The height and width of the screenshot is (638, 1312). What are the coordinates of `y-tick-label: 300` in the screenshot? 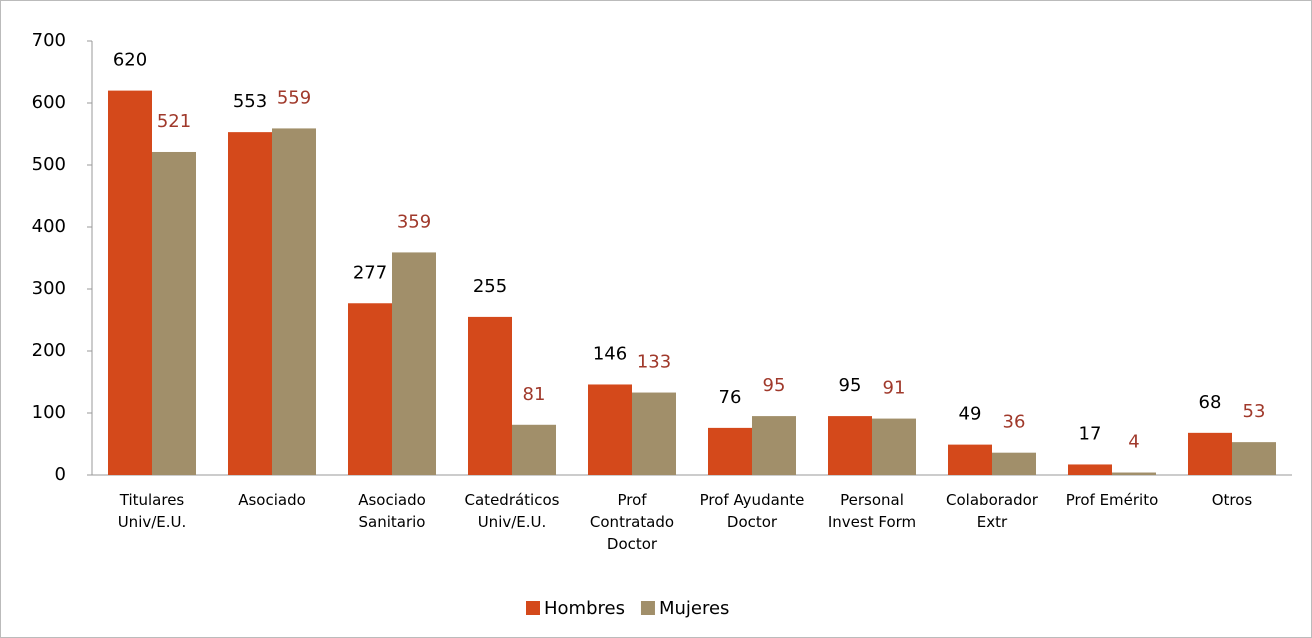 It's located at (49, 288).